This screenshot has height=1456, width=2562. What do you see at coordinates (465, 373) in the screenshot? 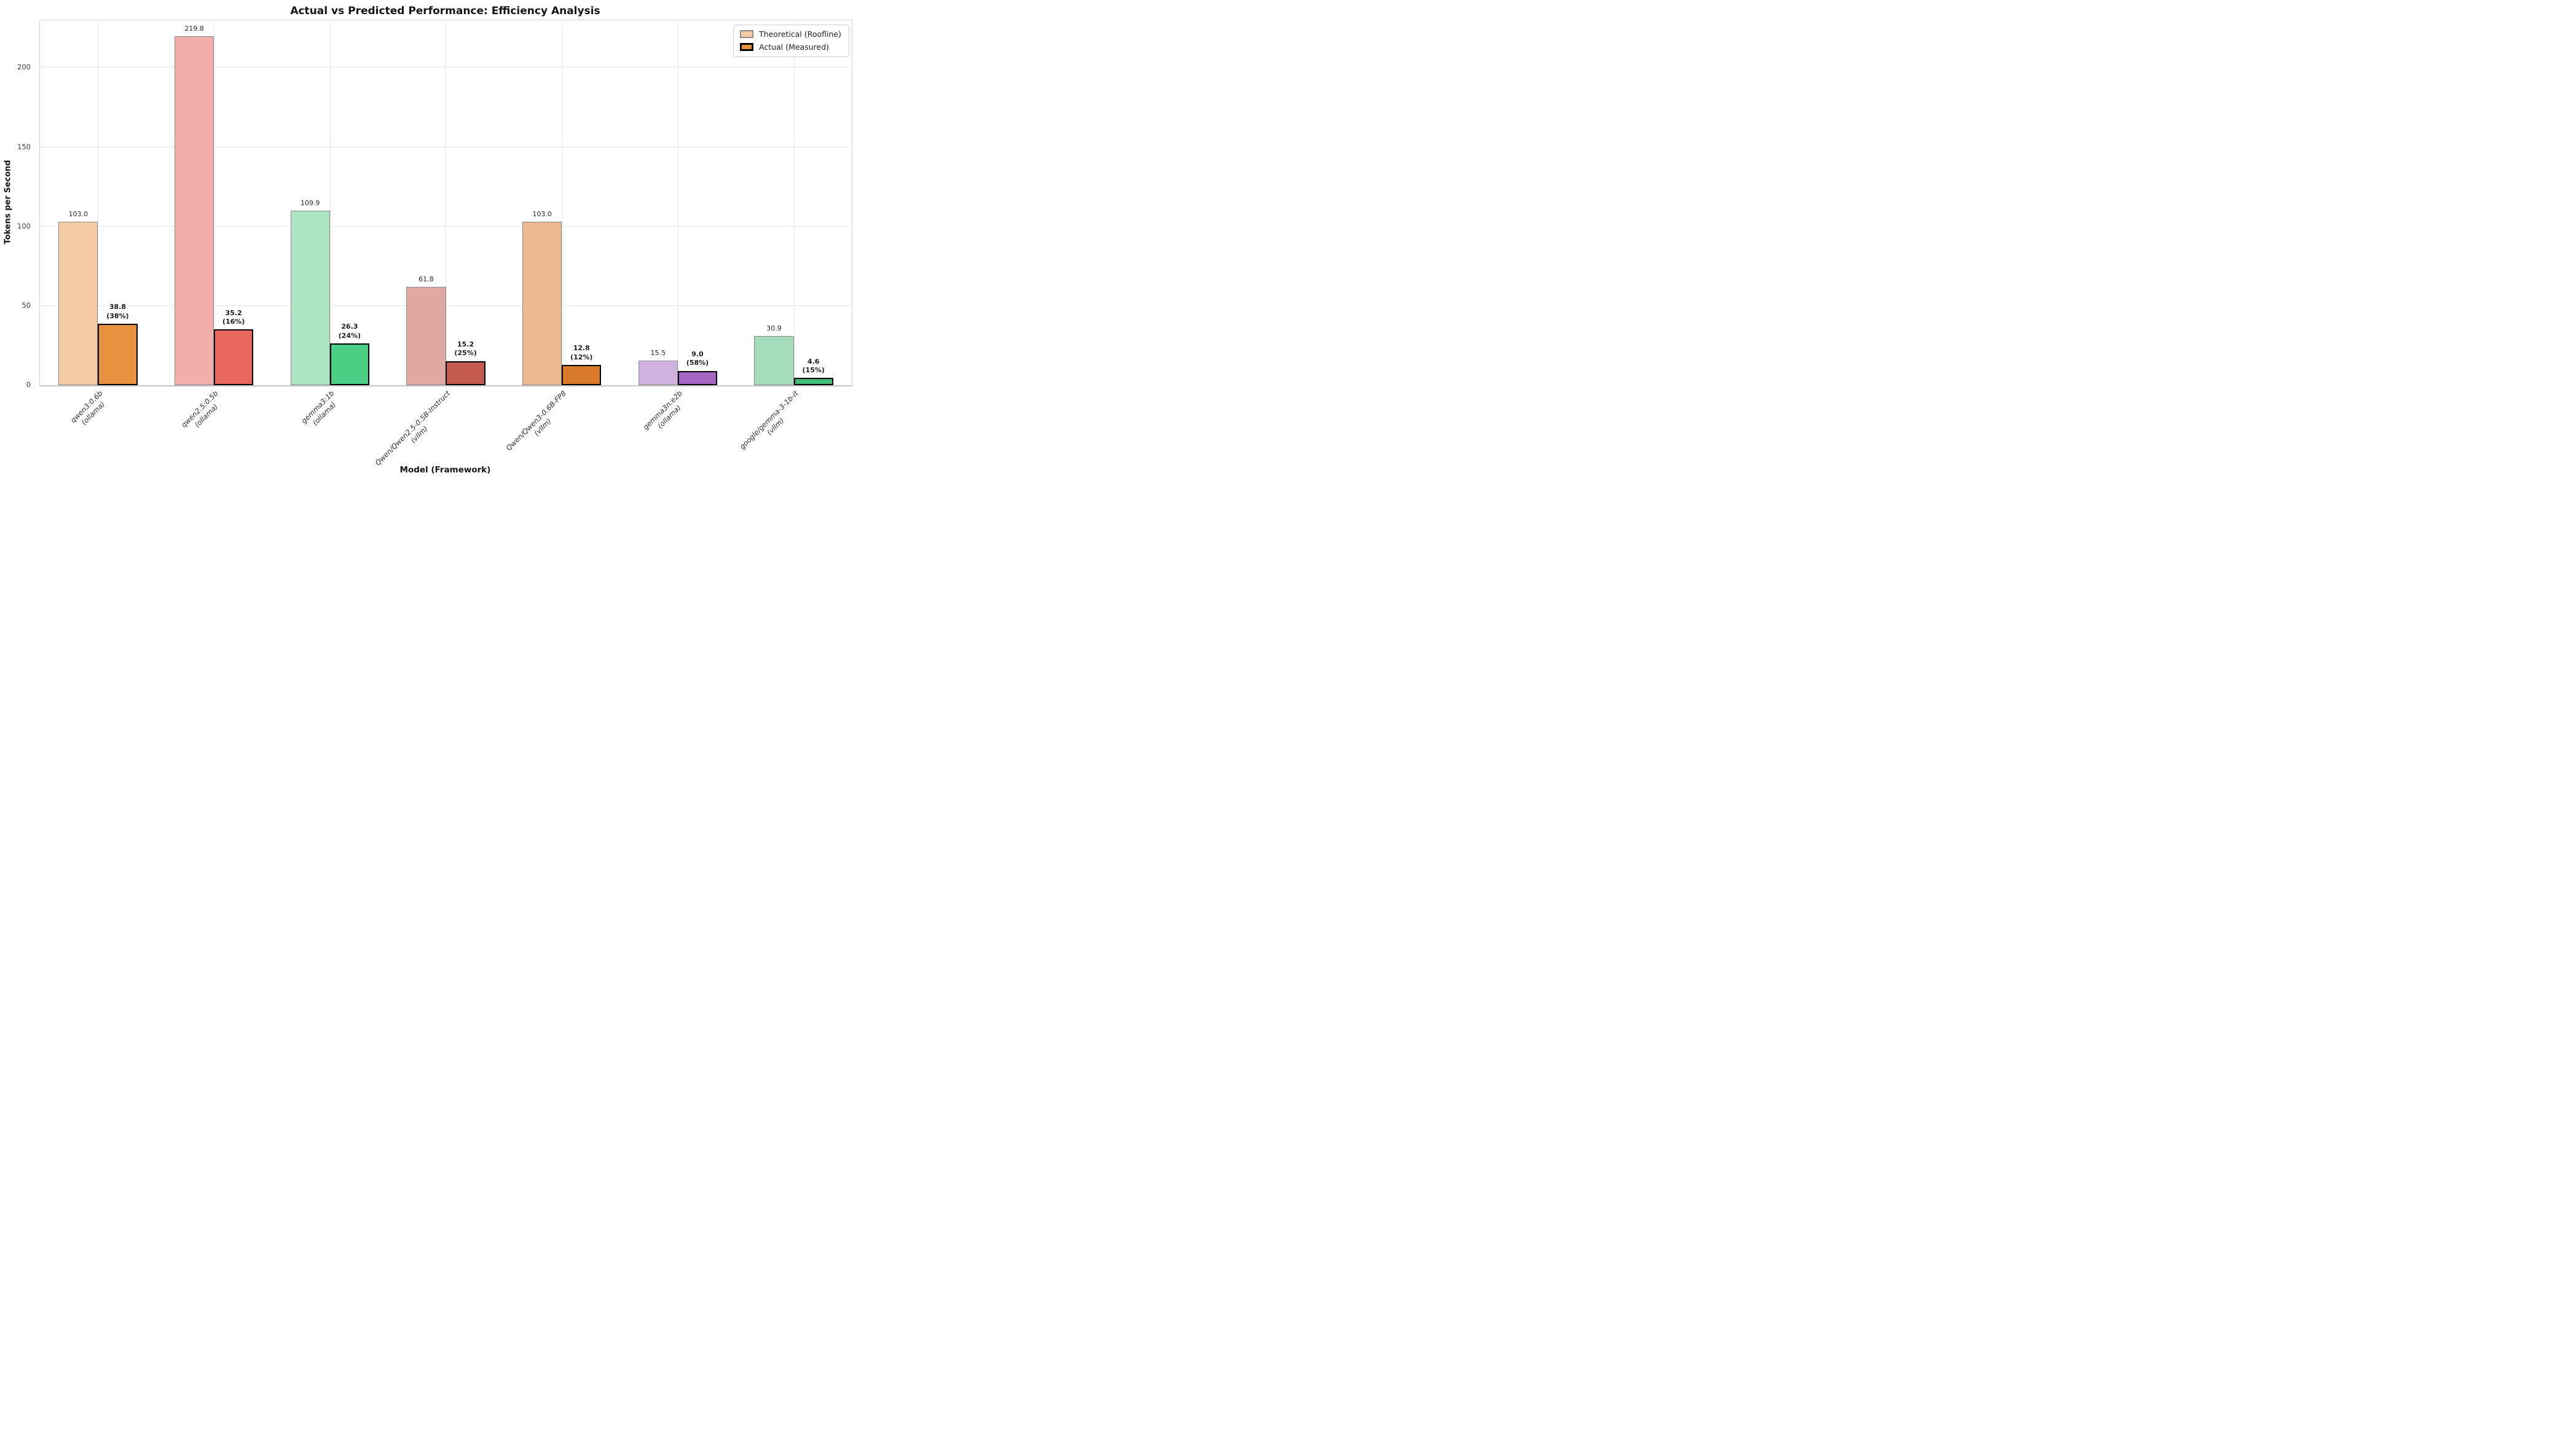
I see `bar-actual-Qwen/Qwen2.5-0.5B-Instruct` at bounding box center [465, 373].